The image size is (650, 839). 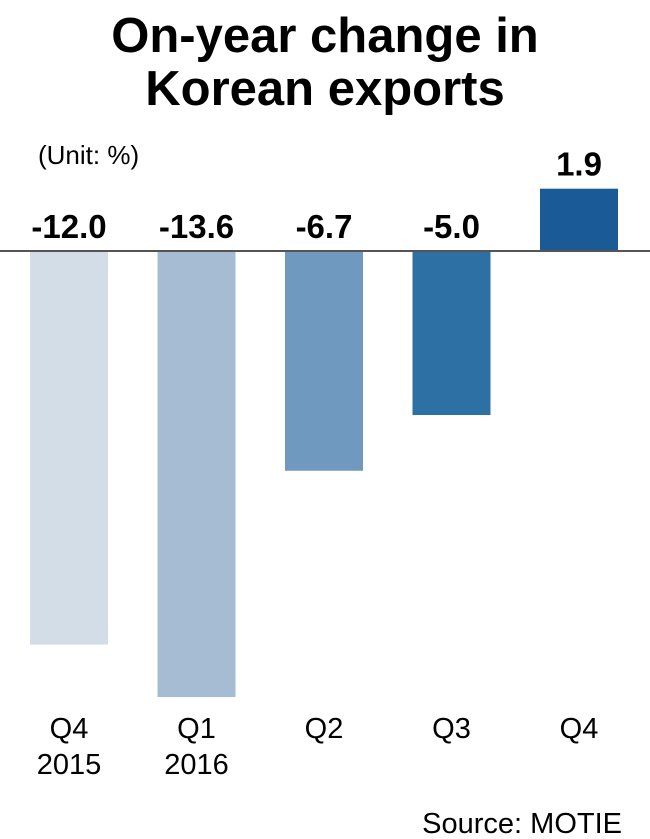 I want to click on value-label: -12.0, so click(x=68, y=226).